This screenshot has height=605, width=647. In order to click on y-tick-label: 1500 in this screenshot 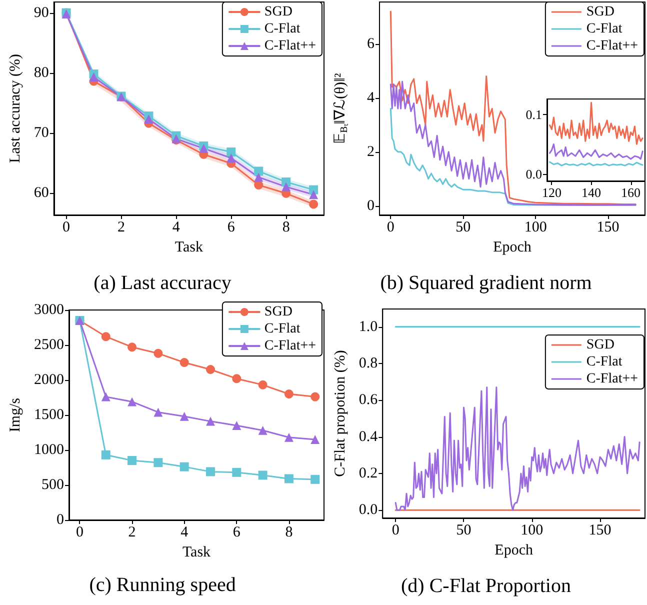, I will do `click(49, 415)`.